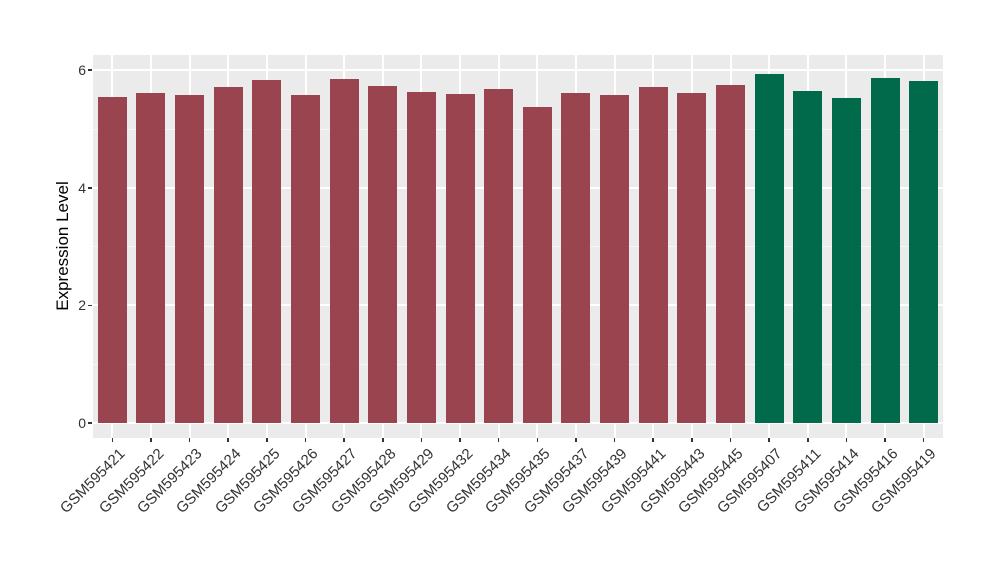  Describe the element at coordinates (808, 440) in the screenshot. I see `x-tick-mark-GSM595411` at that location.